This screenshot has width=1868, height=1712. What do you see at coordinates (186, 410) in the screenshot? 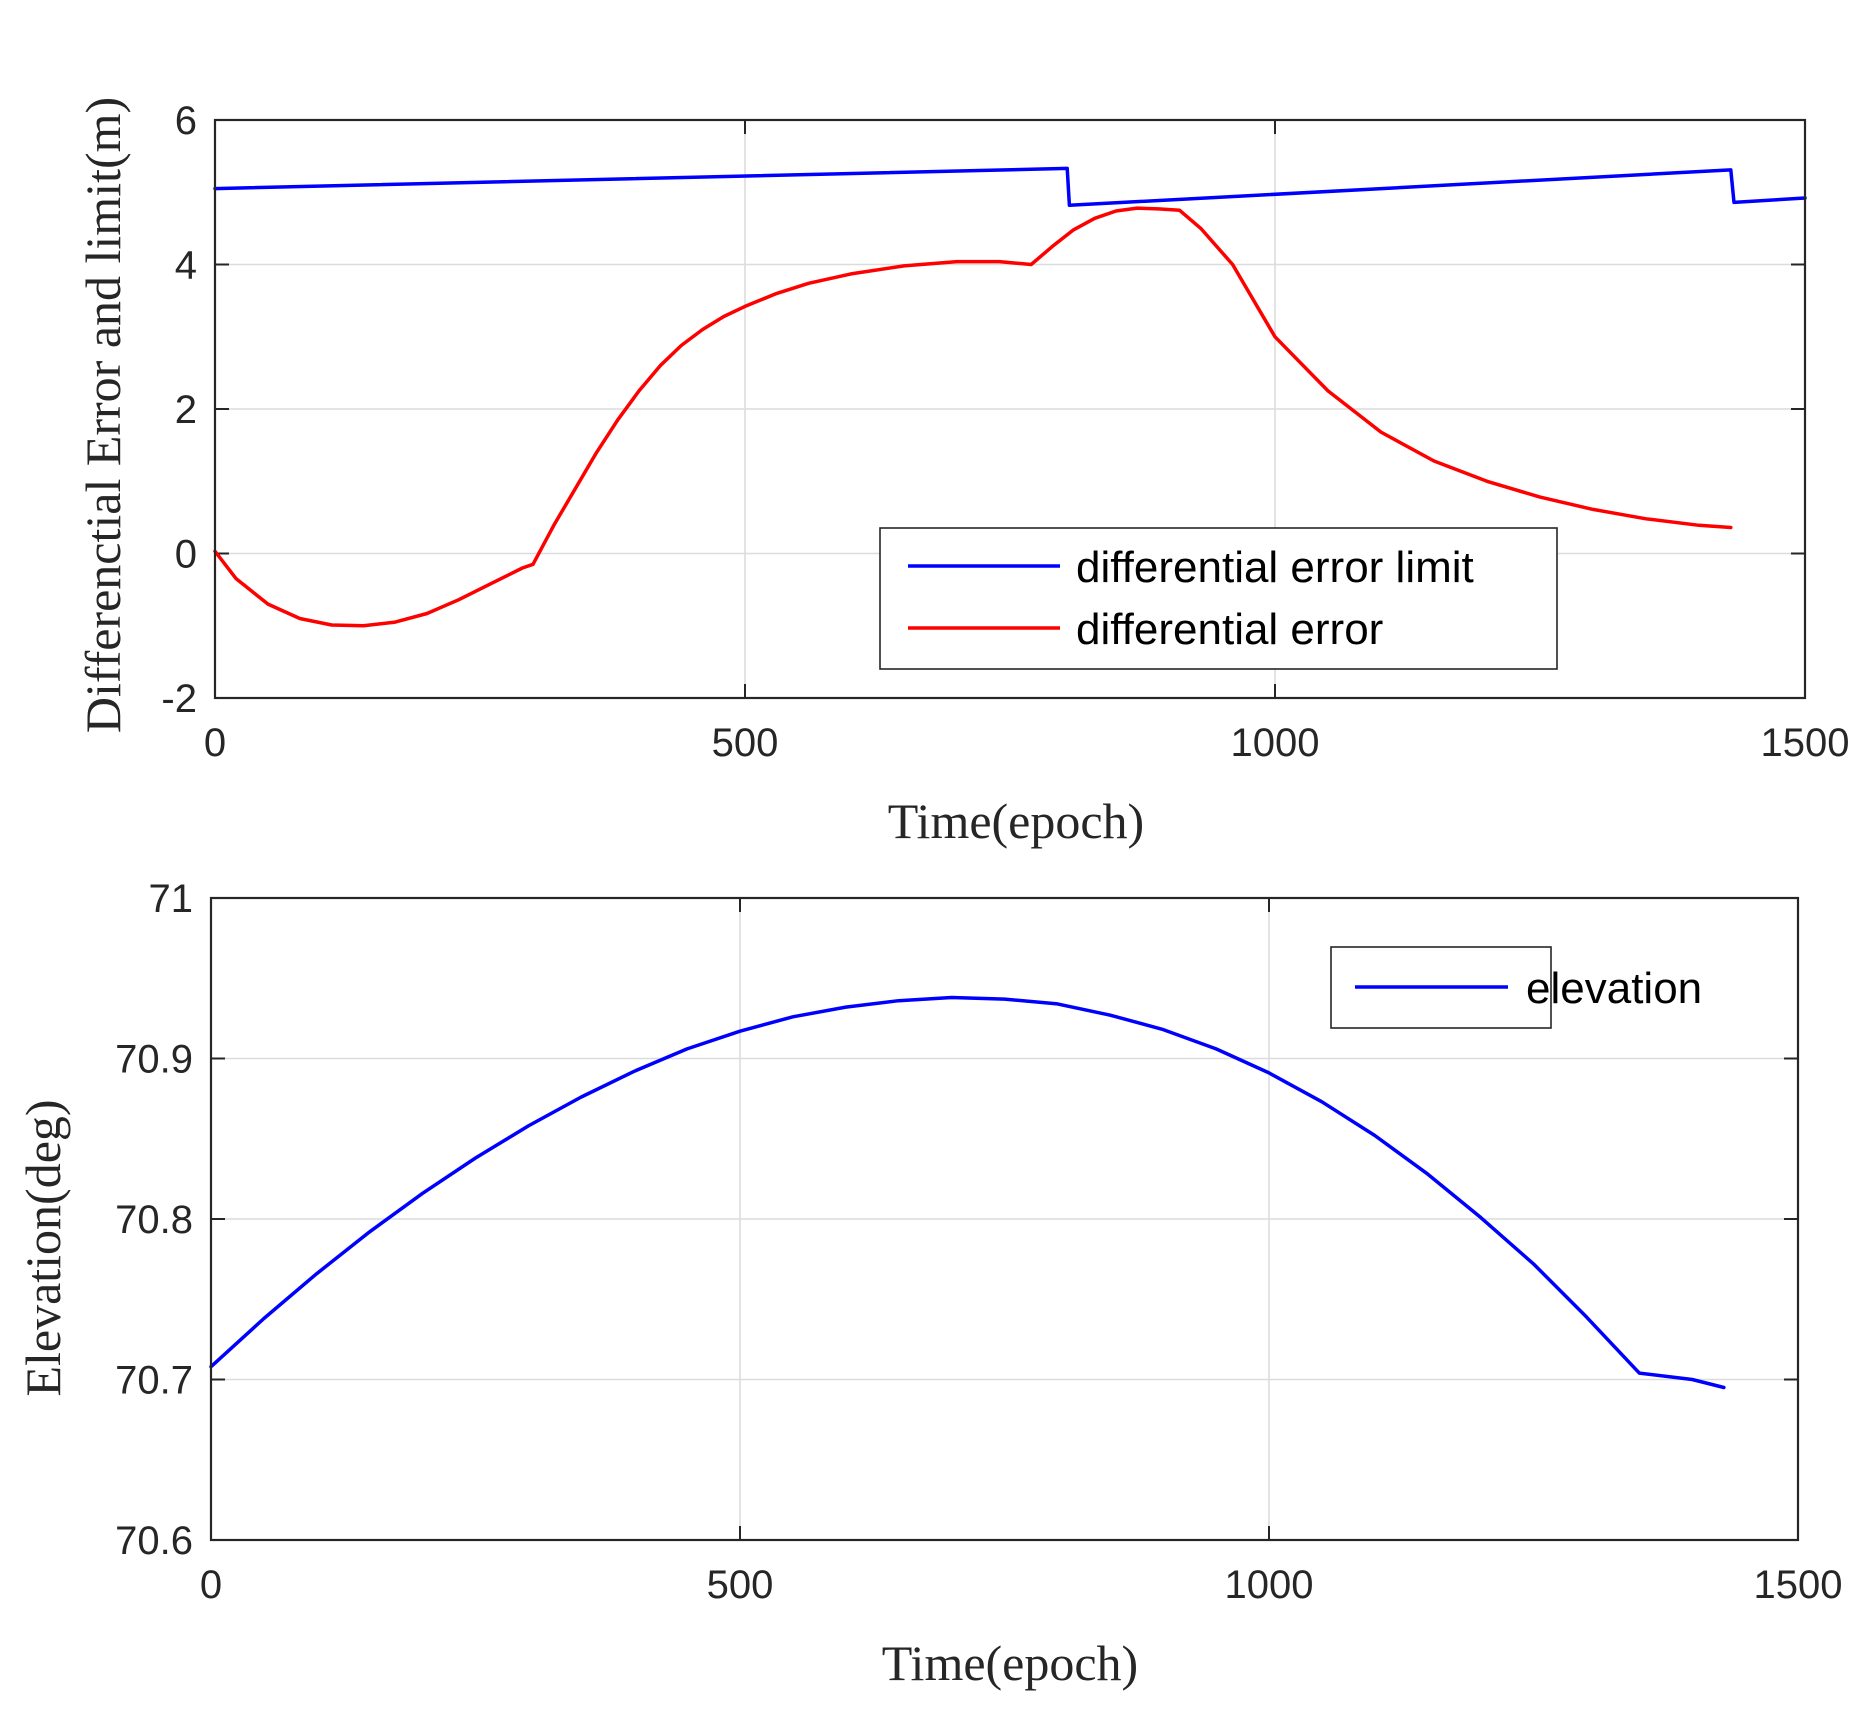
I see `top-chart-y-tick-label: 2` at bounding box center [186, 410].